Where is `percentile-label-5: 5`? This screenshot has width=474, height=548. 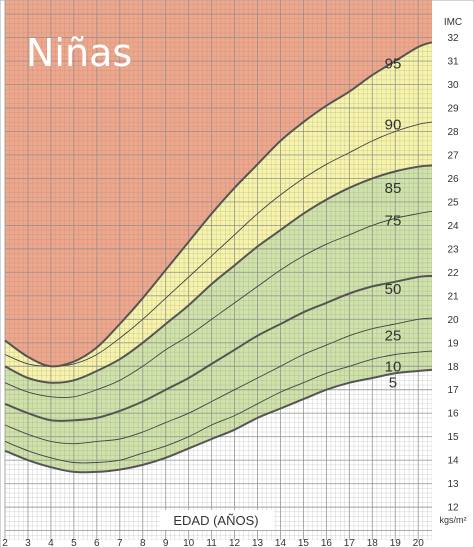
percentile-label-5: 5 is located at coordinates (393, 383).